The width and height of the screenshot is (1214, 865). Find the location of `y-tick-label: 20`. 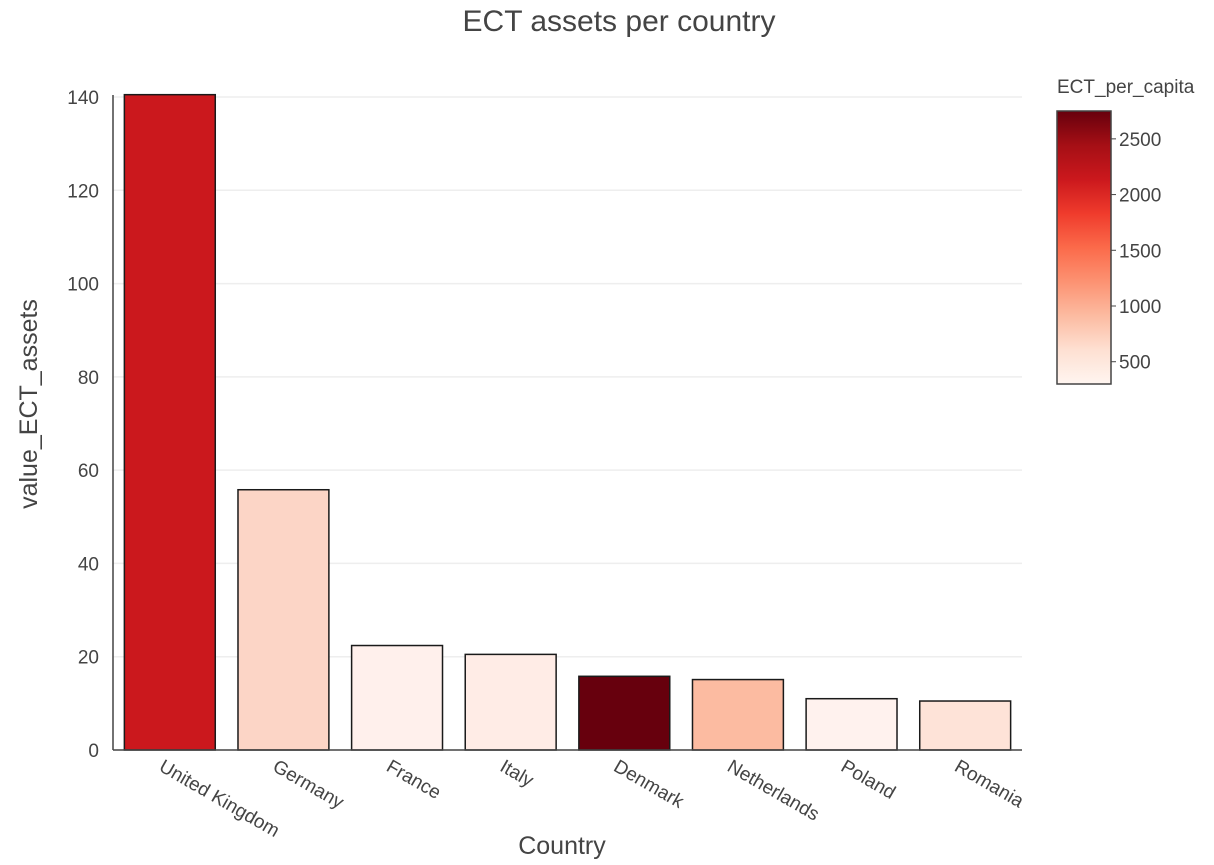

y-tick-label: 20 is located at coordinates (88, 658).